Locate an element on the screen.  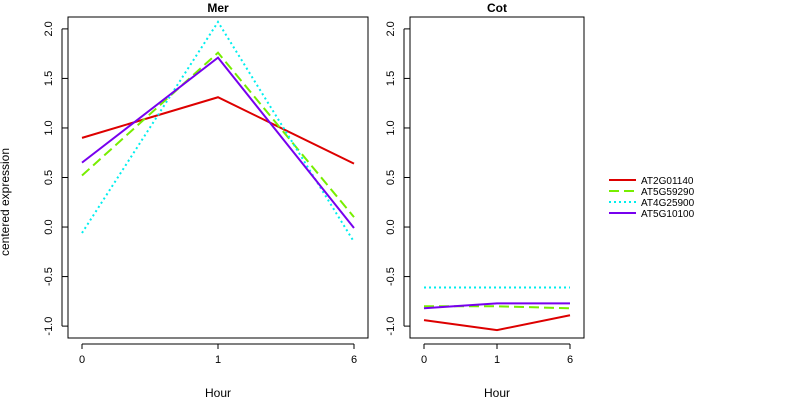
series-line-at5g59290 is located at coordinates (218, 134).